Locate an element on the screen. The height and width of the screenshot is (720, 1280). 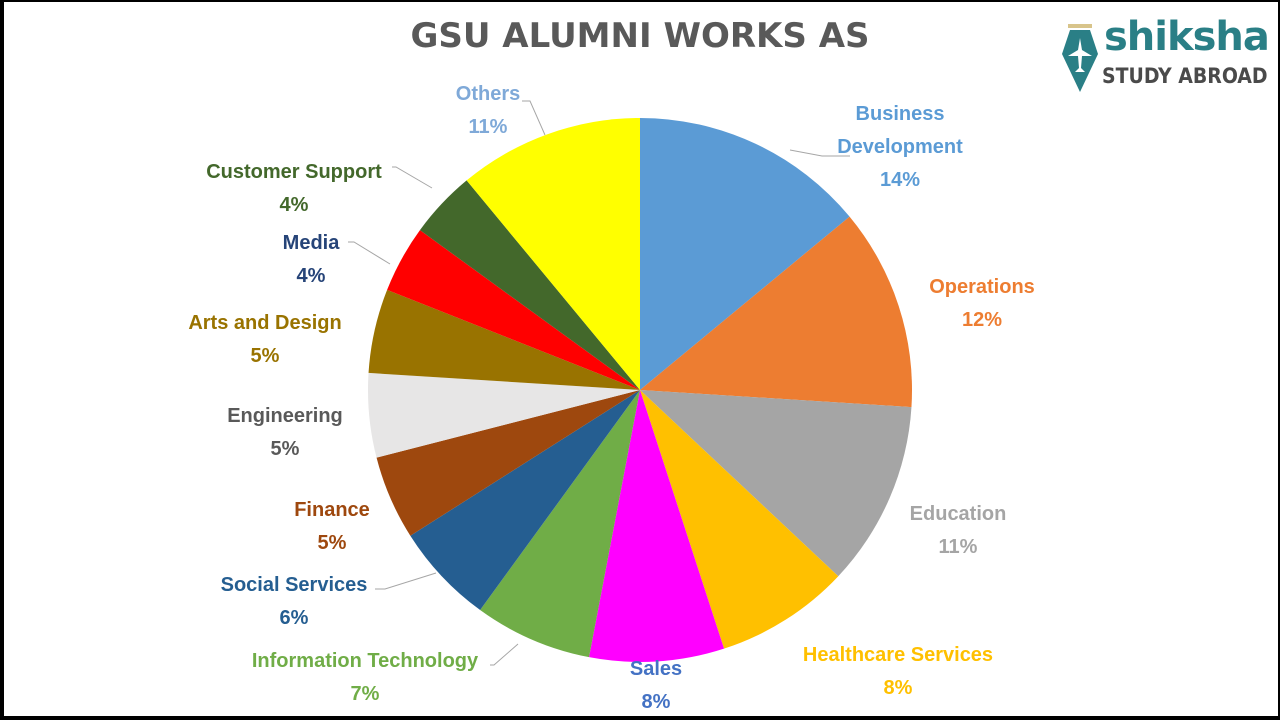
label-category: Education is located at coordinates (958, 514).